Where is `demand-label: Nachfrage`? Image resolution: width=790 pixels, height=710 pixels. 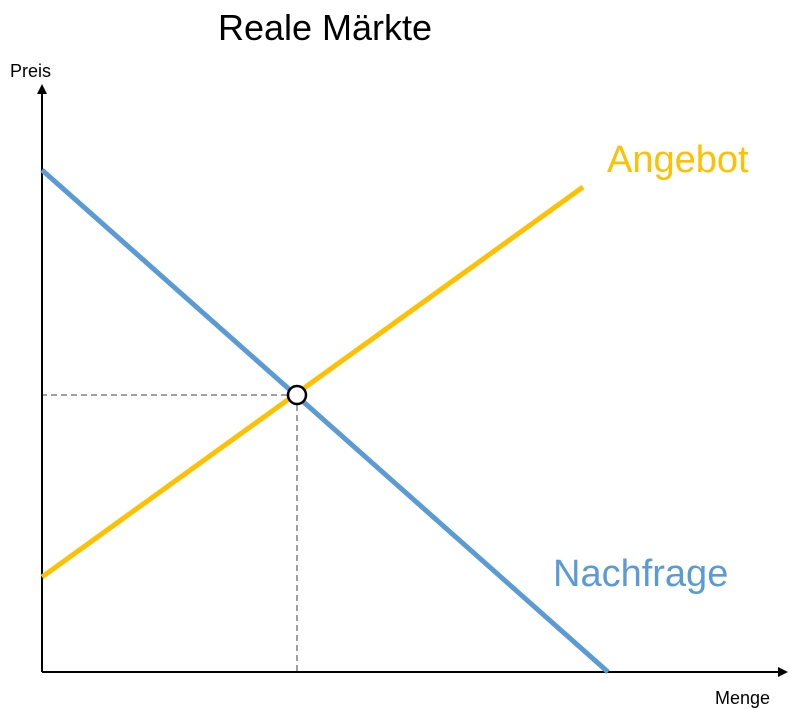 demand-label: Nachfrage is located at coordinates (640, 574).